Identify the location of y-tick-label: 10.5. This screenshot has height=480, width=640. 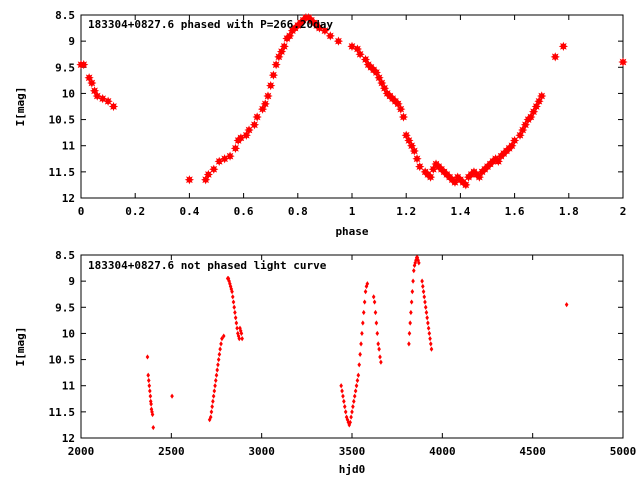
(62, 360).